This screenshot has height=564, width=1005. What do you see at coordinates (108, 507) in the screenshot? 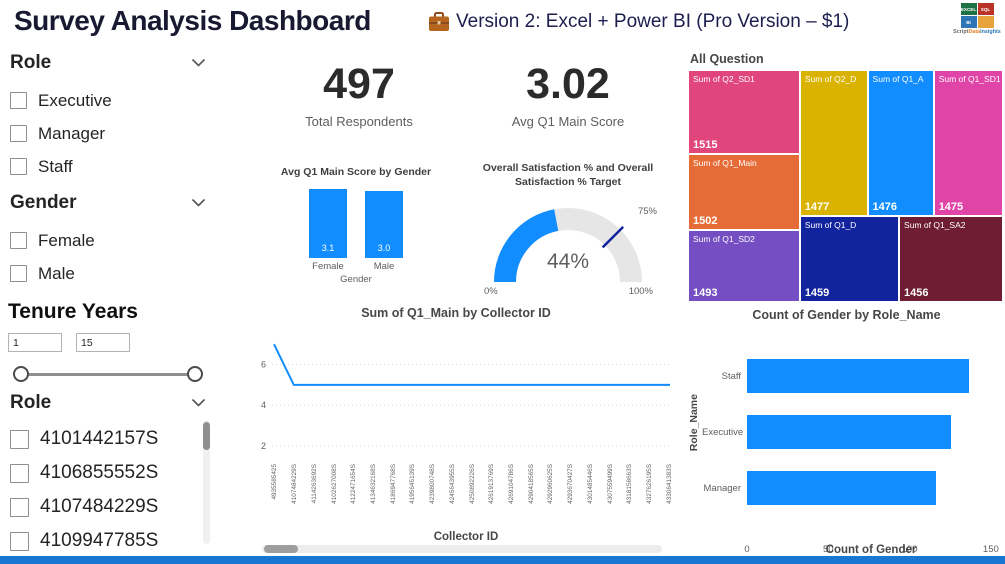
I see `slicer-item: 4107484229S` at bounding box center [108, 507].